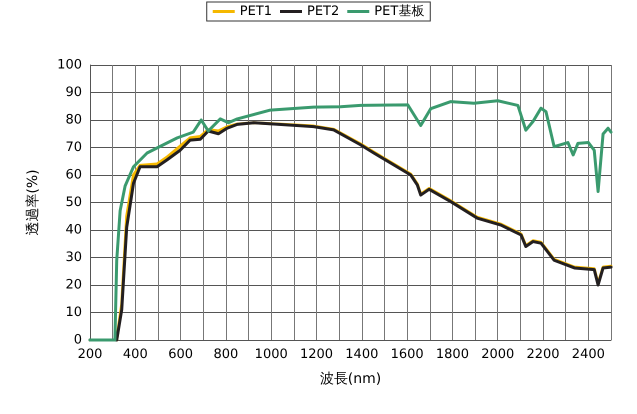 Image resolution: width=637 pixels, height=414 pixels. Describe the element at coordinates (73, 202) in the screenshot. I see `y-tick-label: 50` at that location.